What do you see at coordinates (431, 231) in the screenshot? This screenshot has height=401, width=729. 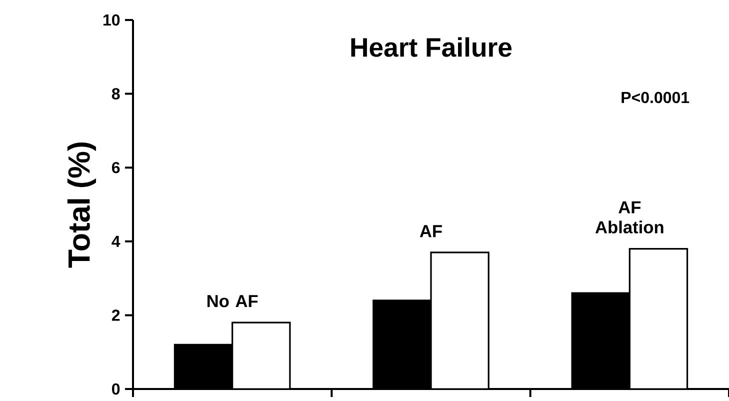 I see `x-tick-label: AF` at bounding box center [431, 231].